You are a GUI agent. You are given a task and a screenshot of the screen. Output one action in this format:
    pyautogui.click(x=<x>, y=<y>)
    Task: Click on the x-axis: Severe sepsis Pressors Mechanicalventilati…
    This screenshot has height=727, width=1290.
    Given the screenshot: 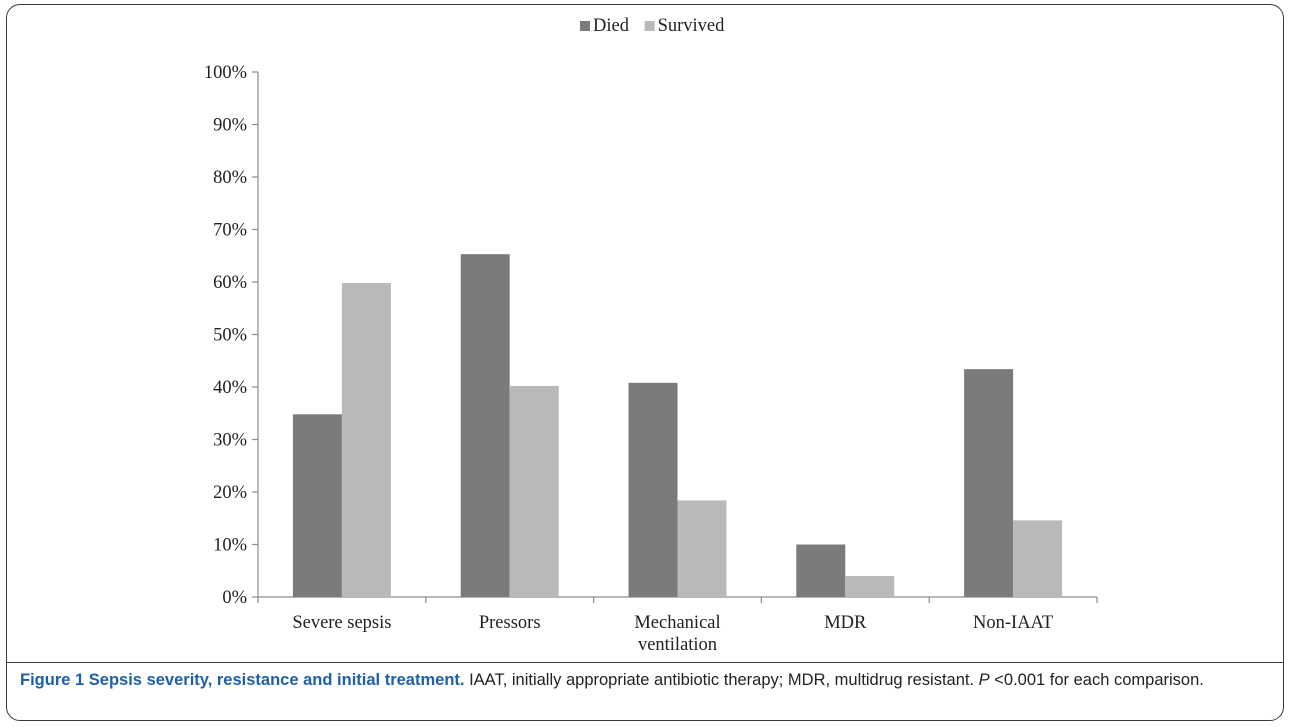 What is the action you would take?
    pyautogui.click(x=677, y=625)
    